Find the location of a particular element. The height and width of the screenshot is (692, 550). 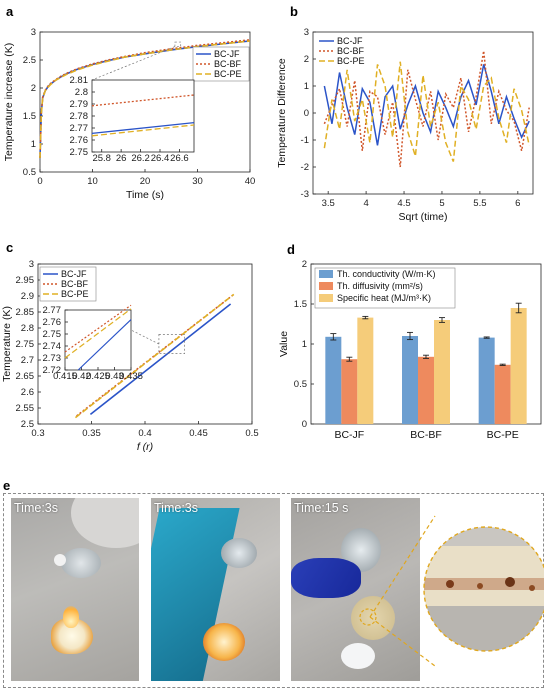

x-tick-label: 20 is located at coordinates (145, 181).